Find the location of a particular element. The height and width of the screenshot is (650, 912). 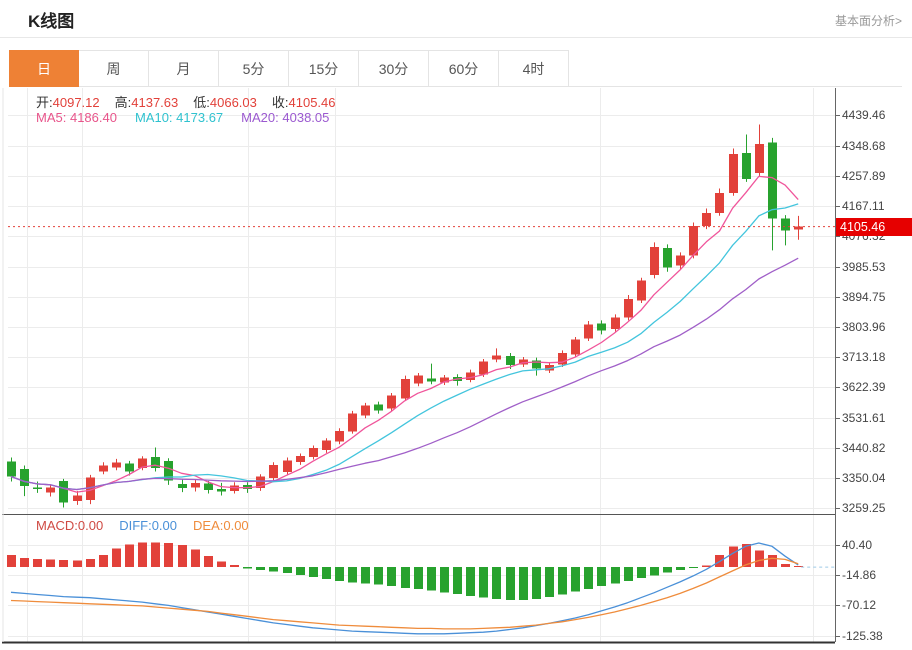

macd-tick-label: 40.40 is located at coordinates (857, 545).